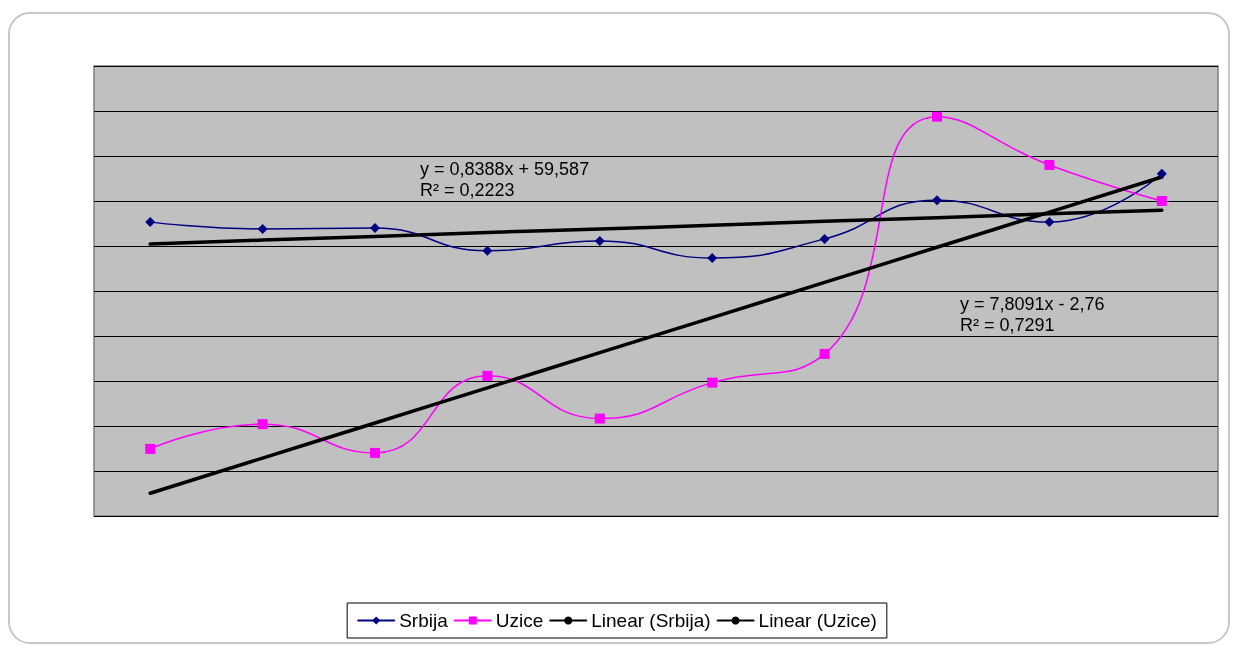 Image resolution: width=1234 pixels, height=646 pixels. I want to click on legend-label: Uzice, so click(519, 620).